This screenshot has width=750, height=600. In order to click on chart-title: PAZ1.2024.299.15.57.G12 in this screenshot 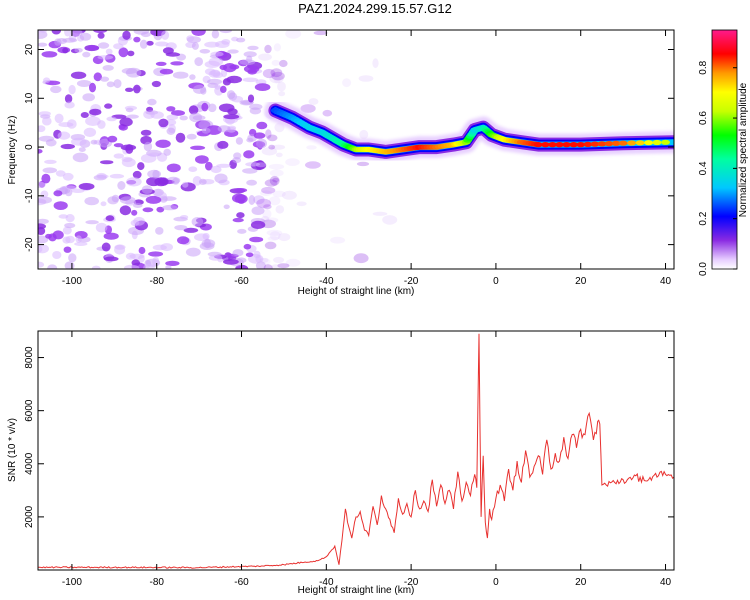, I will do `click(375, 8)`.